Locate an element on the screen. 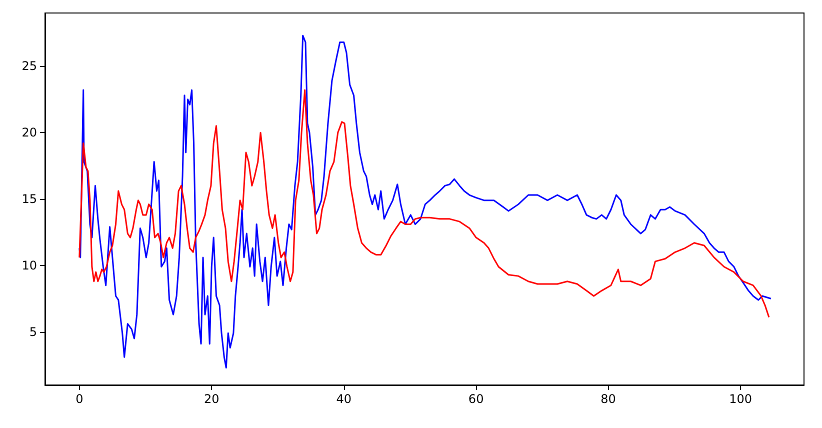 This screenshot has width=822, height=428. x-tick-label: 0 is located at coordinates (80, 399).